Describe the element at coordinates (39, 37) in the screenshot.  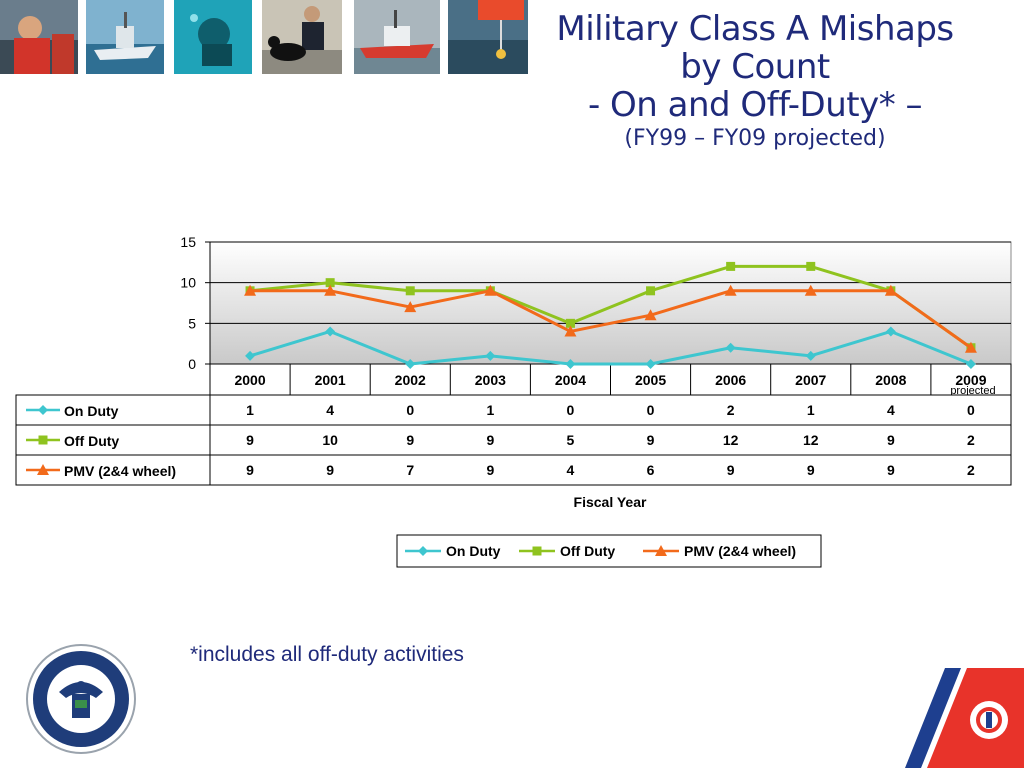
I see `rescue-crew-photo` at that location.